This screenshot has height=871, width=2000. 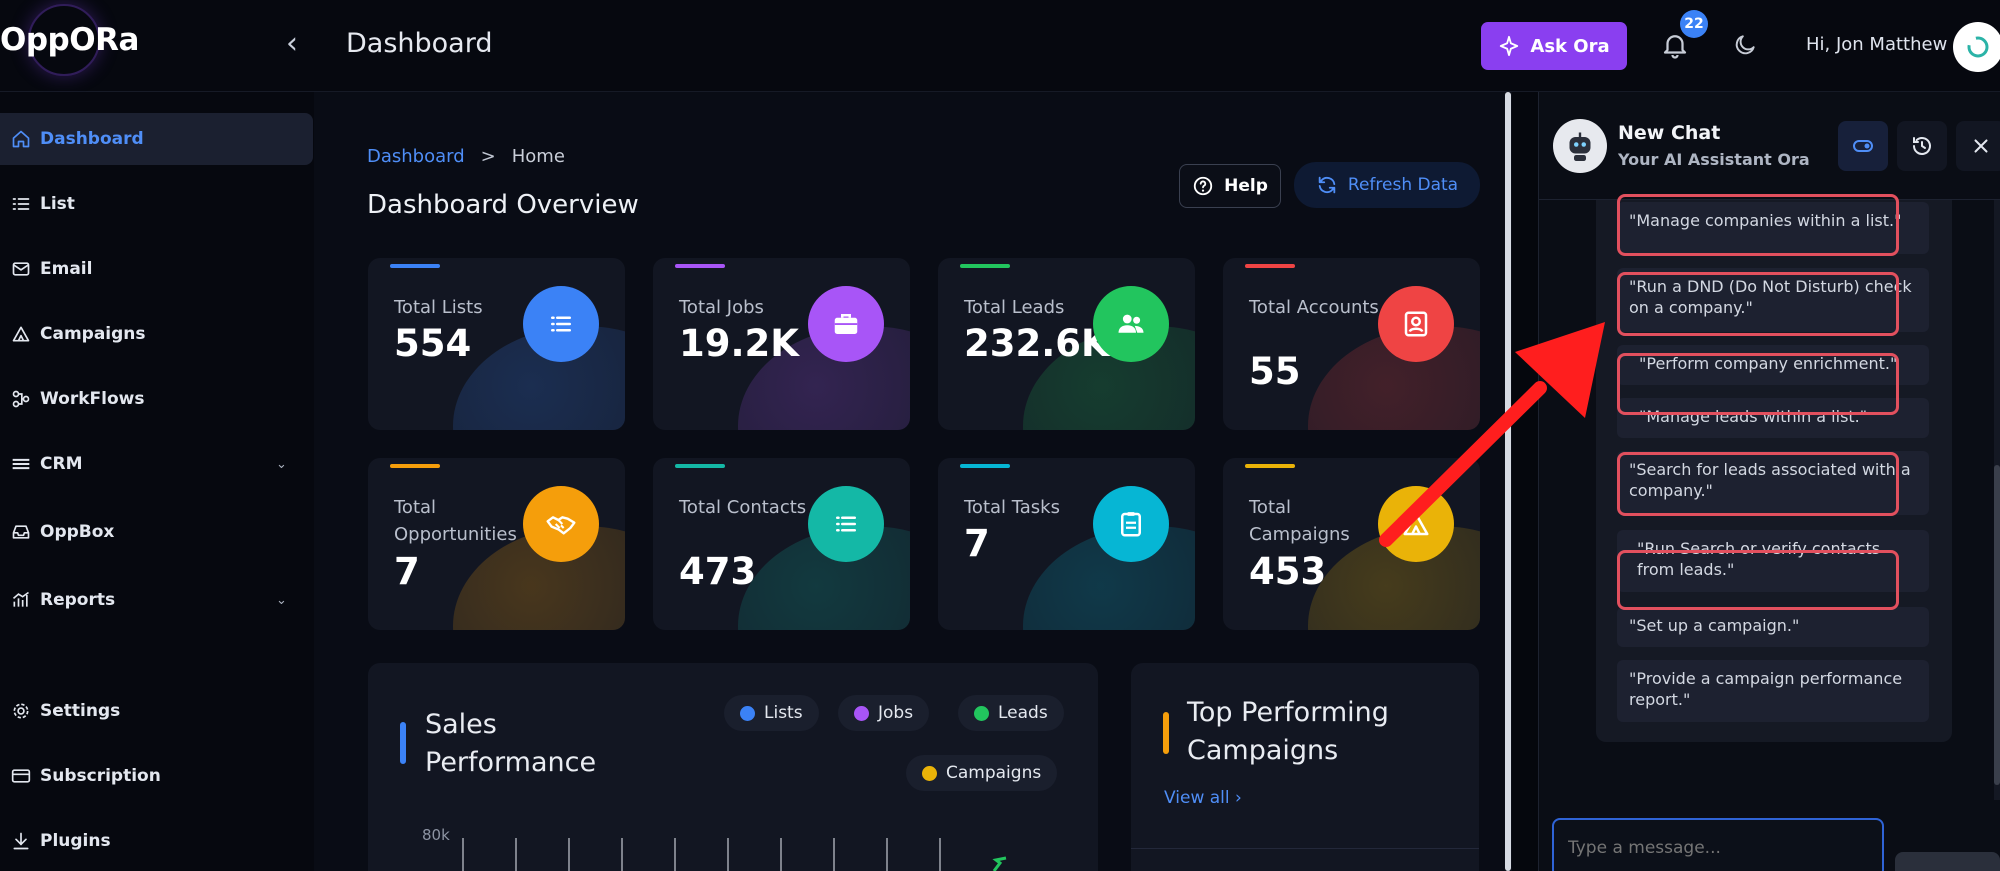 What do you see at coordinates (846, 324) in the screenshot?
I see `briefcase-icon` at bounding box center [846, 324].